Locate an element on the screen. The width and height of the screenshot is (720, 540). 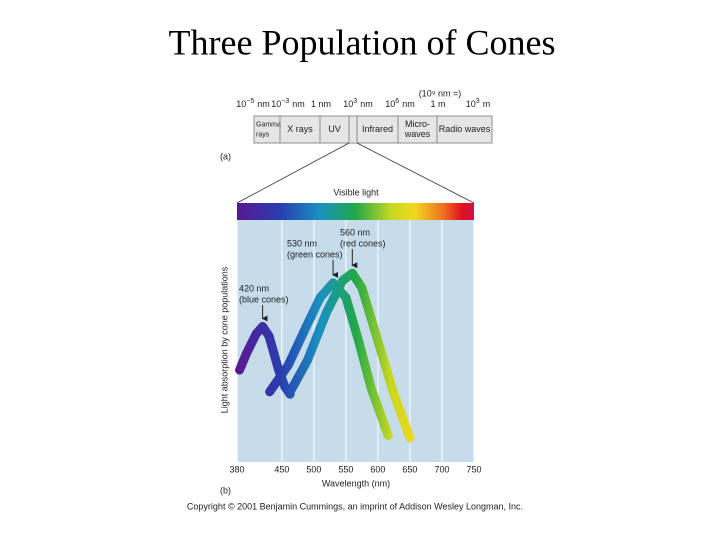
x-tick-label: 380 is located at coordinates (236, 469).